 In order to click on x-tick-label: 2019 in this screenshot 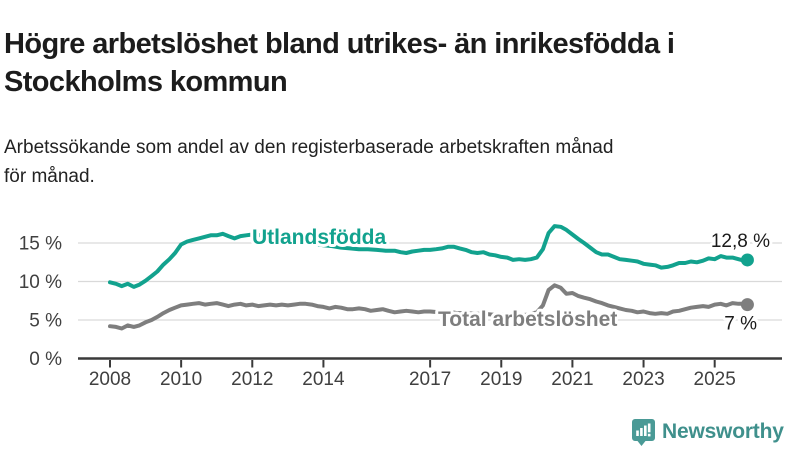, I will do `click(501, 379)`.